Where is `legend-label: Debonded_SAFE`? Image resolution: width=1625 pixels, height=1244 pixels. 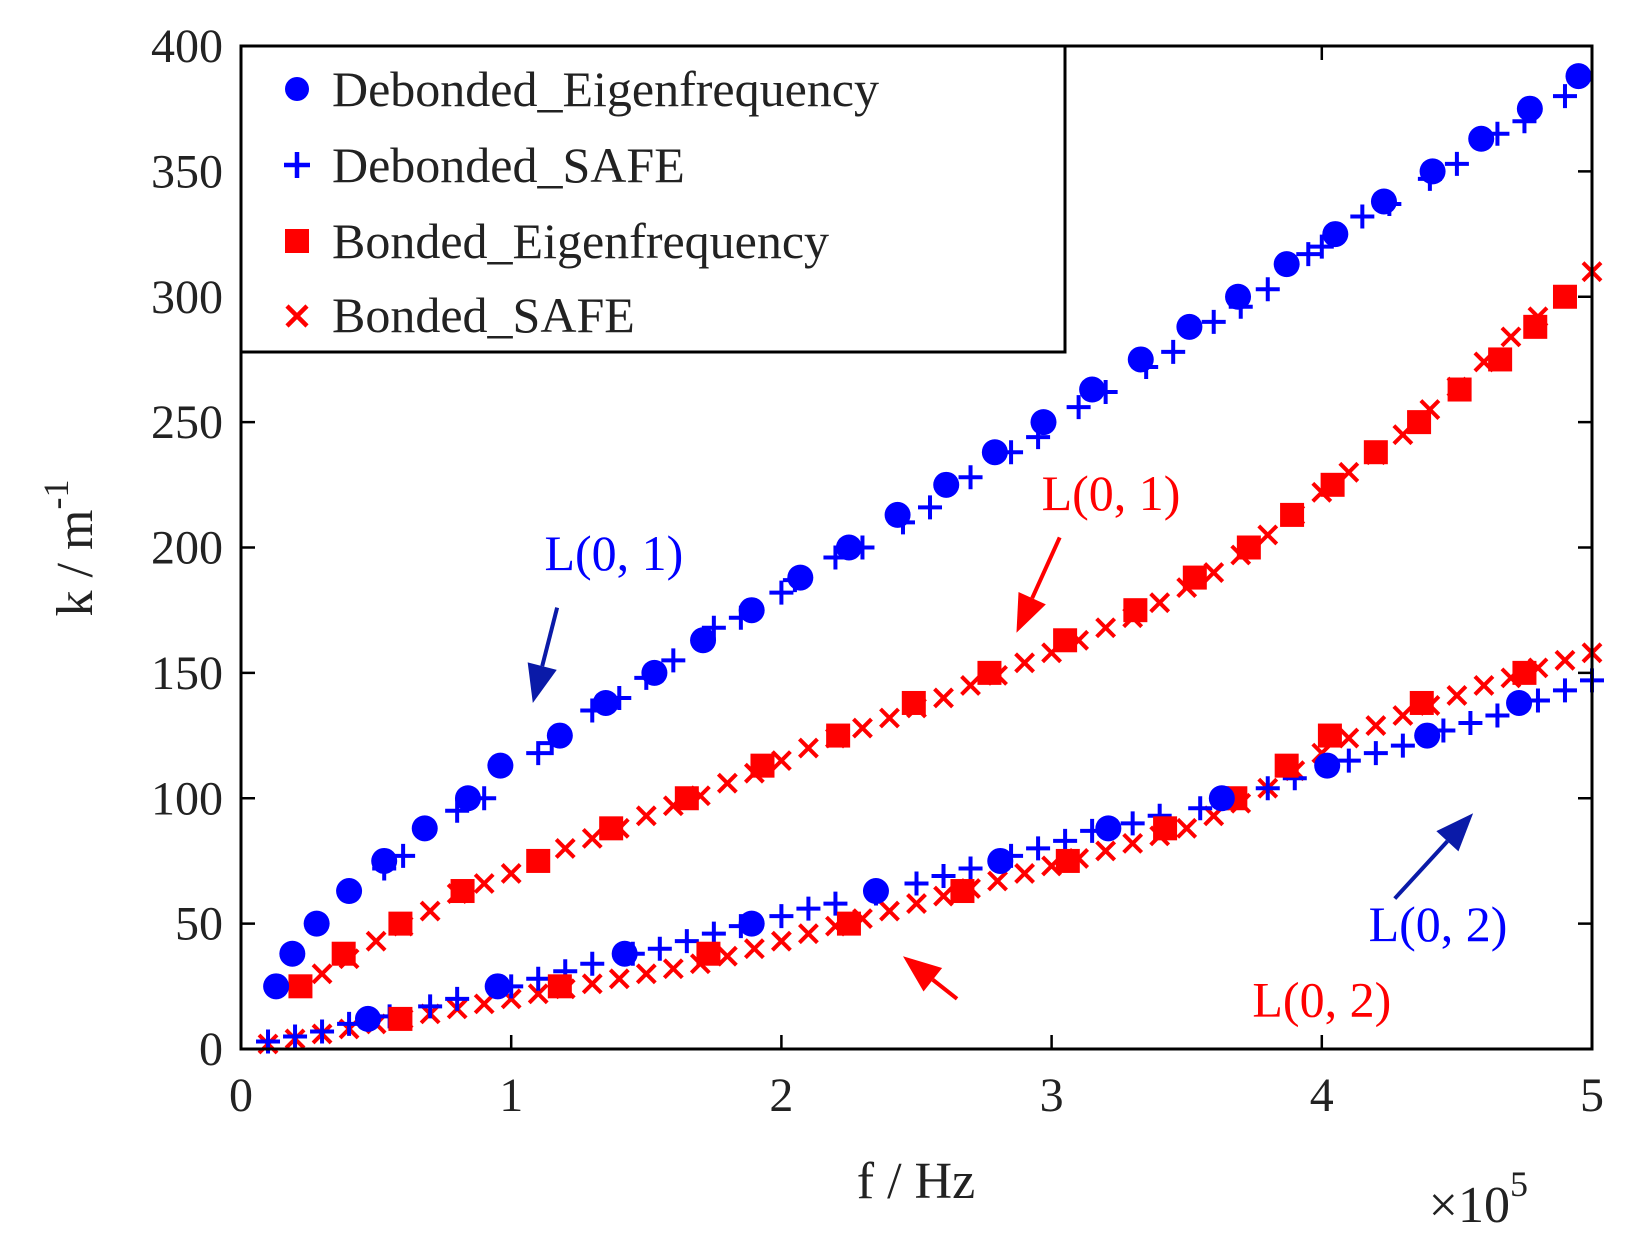 legend-label: Debonded_SAFE is located at coordinates (508, 165).